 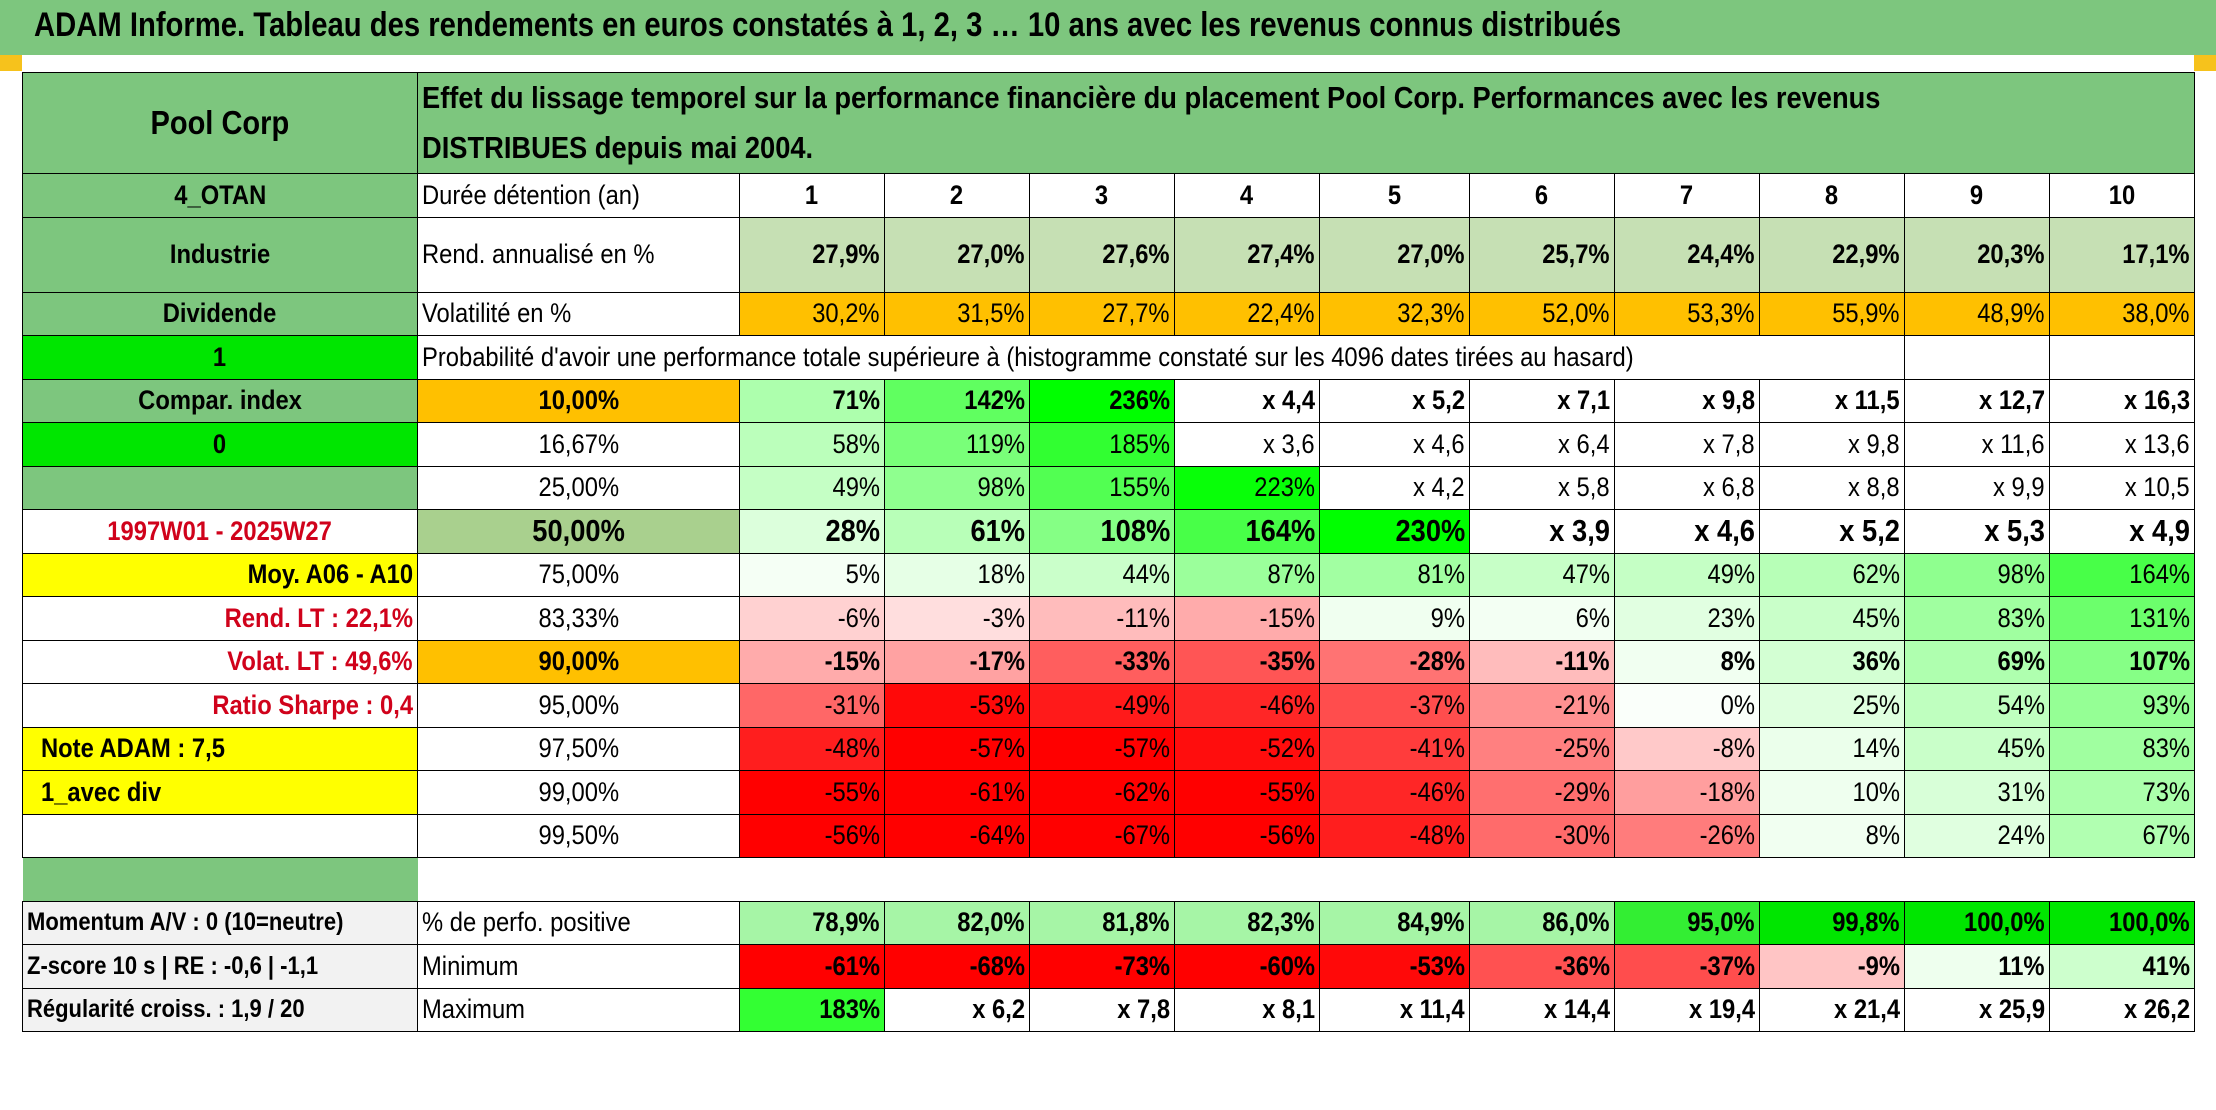 I want to click on max-value: x 11,4, so click(x=1394, y=1009).